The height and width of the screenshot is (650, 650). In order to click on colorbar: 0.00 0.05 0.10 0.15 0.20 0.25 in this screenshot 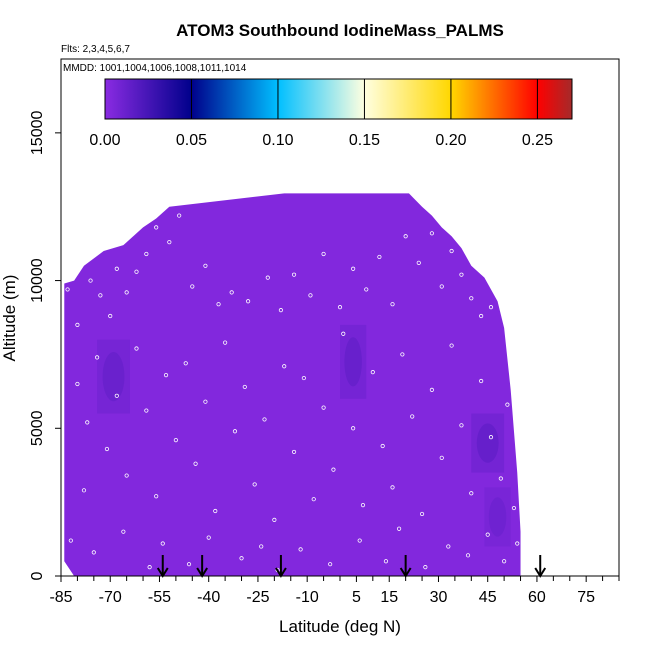, I will do `click(331, 113)`.